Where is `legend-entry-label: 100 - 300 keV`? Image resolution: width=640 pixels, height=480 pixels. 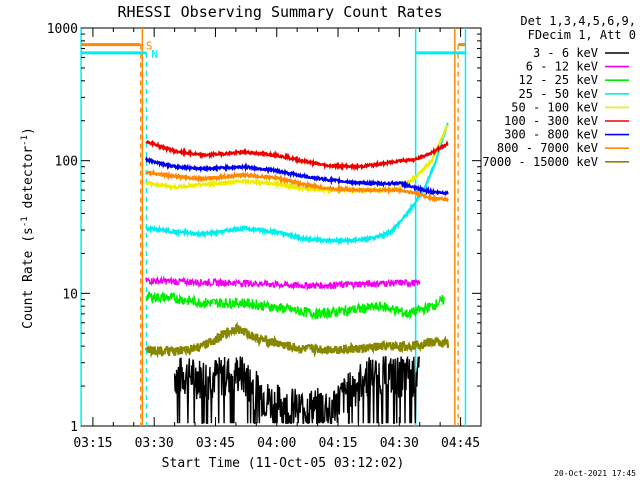
legend-entry-label: 100 - 300 keV is located at coordinates (551, 121).